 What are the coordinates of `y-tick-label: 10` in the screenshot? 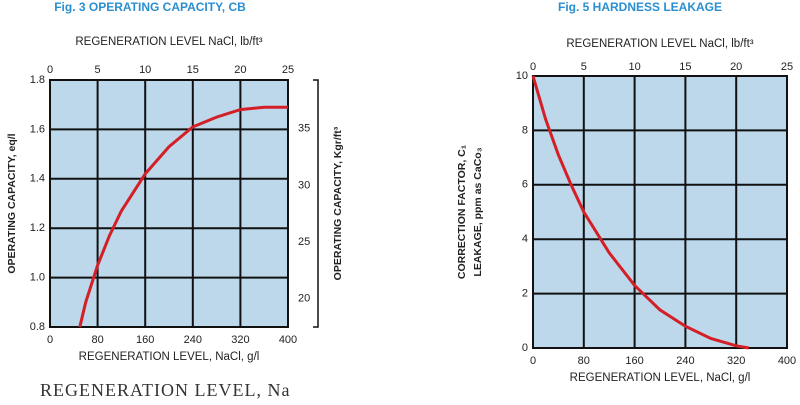 It's located at (522, 76).